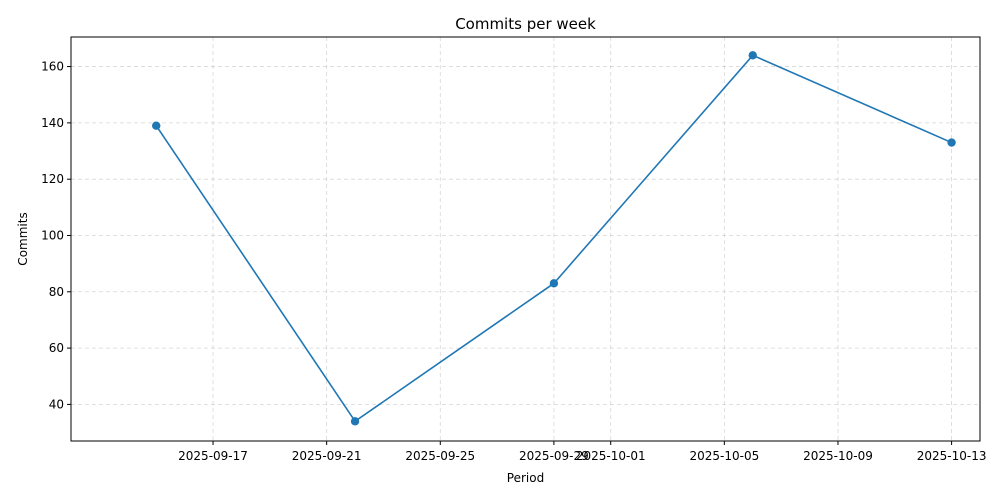 The image size is (1000, 500). I want to click on y-tick-label: 100, so click(52, 235).